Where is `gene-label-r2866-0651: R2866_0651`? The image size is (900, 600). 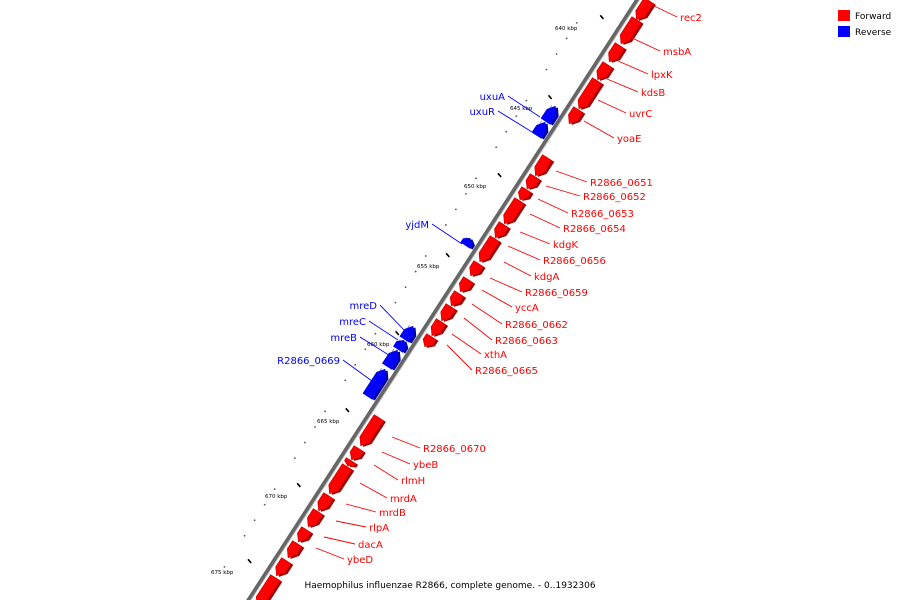
gene-label-r2866-0651: R2866_0651 is located at coordinates (604, 179).